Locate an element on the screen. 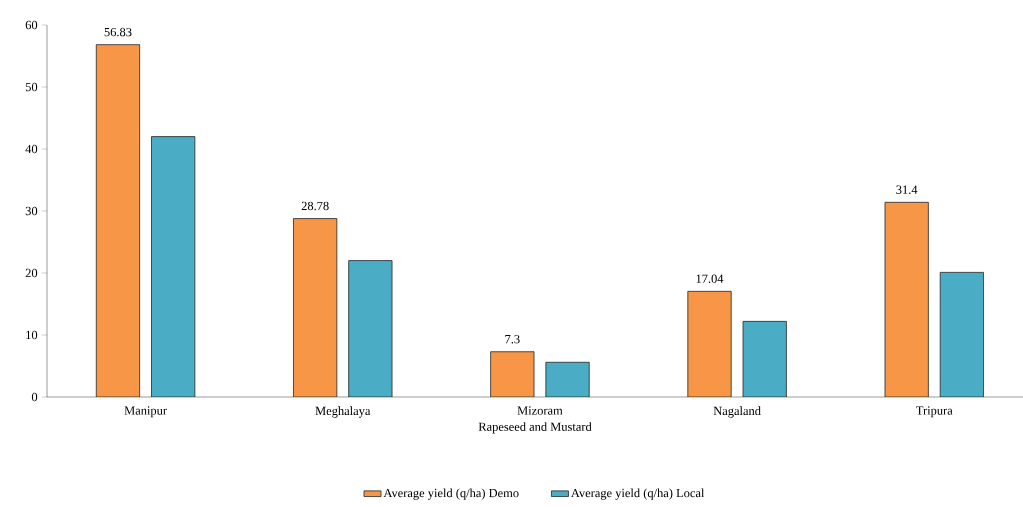 This screenshot has height=507, width=1023. data-label: 56.83 is located at coordinates (118, 32).